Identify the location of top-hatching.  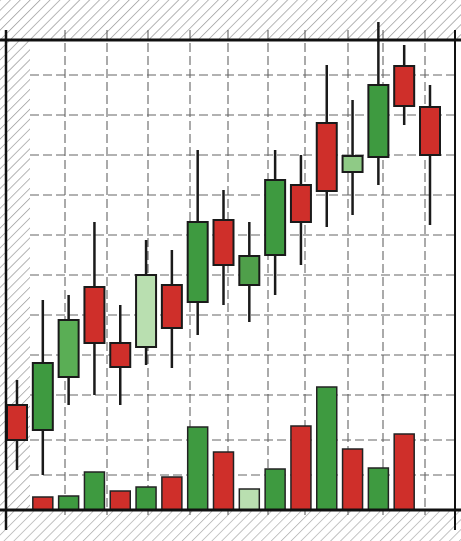
(230, 20).